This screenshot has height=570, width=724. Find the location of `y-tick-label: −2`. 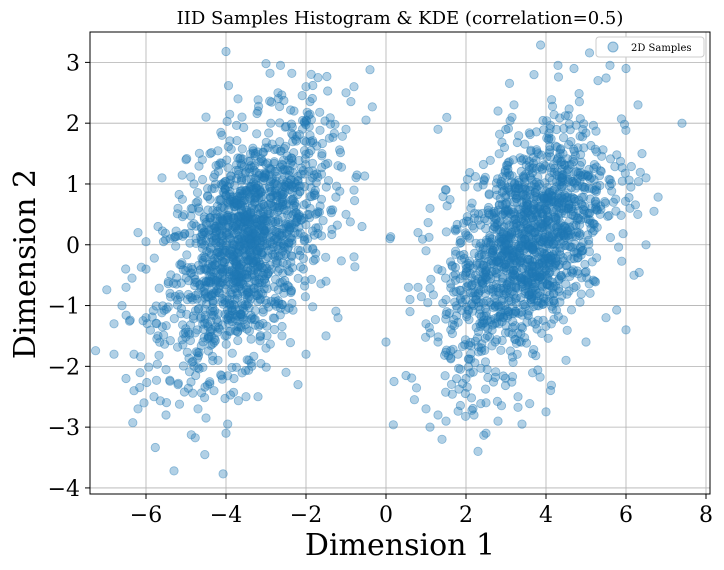

y-tick-label: −2 is located at coordinates (64, 367).